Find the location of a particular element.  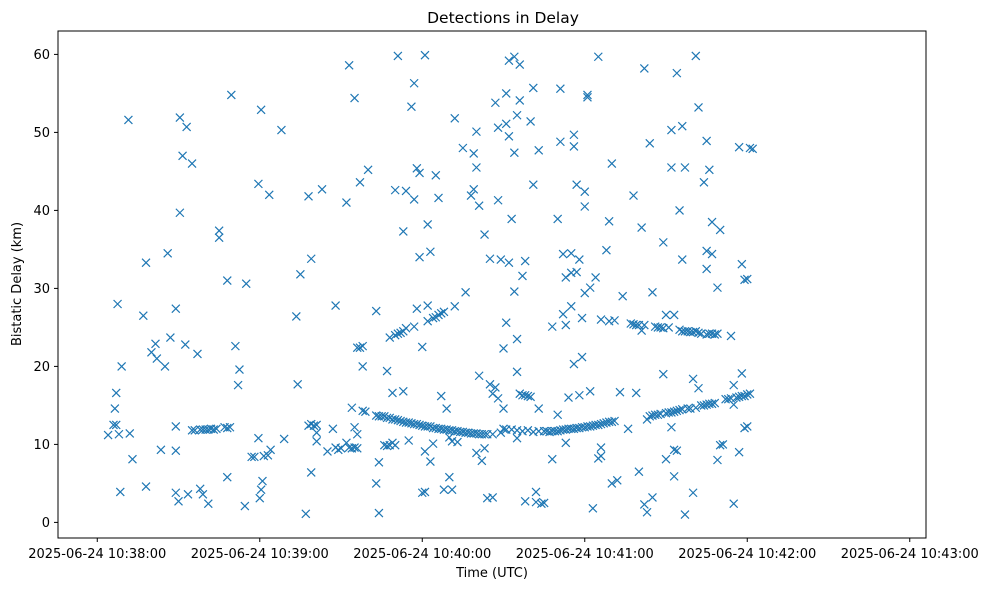

x-tick-label: 2025-06-24 10:38:00 is located at coordinates (97, 554).